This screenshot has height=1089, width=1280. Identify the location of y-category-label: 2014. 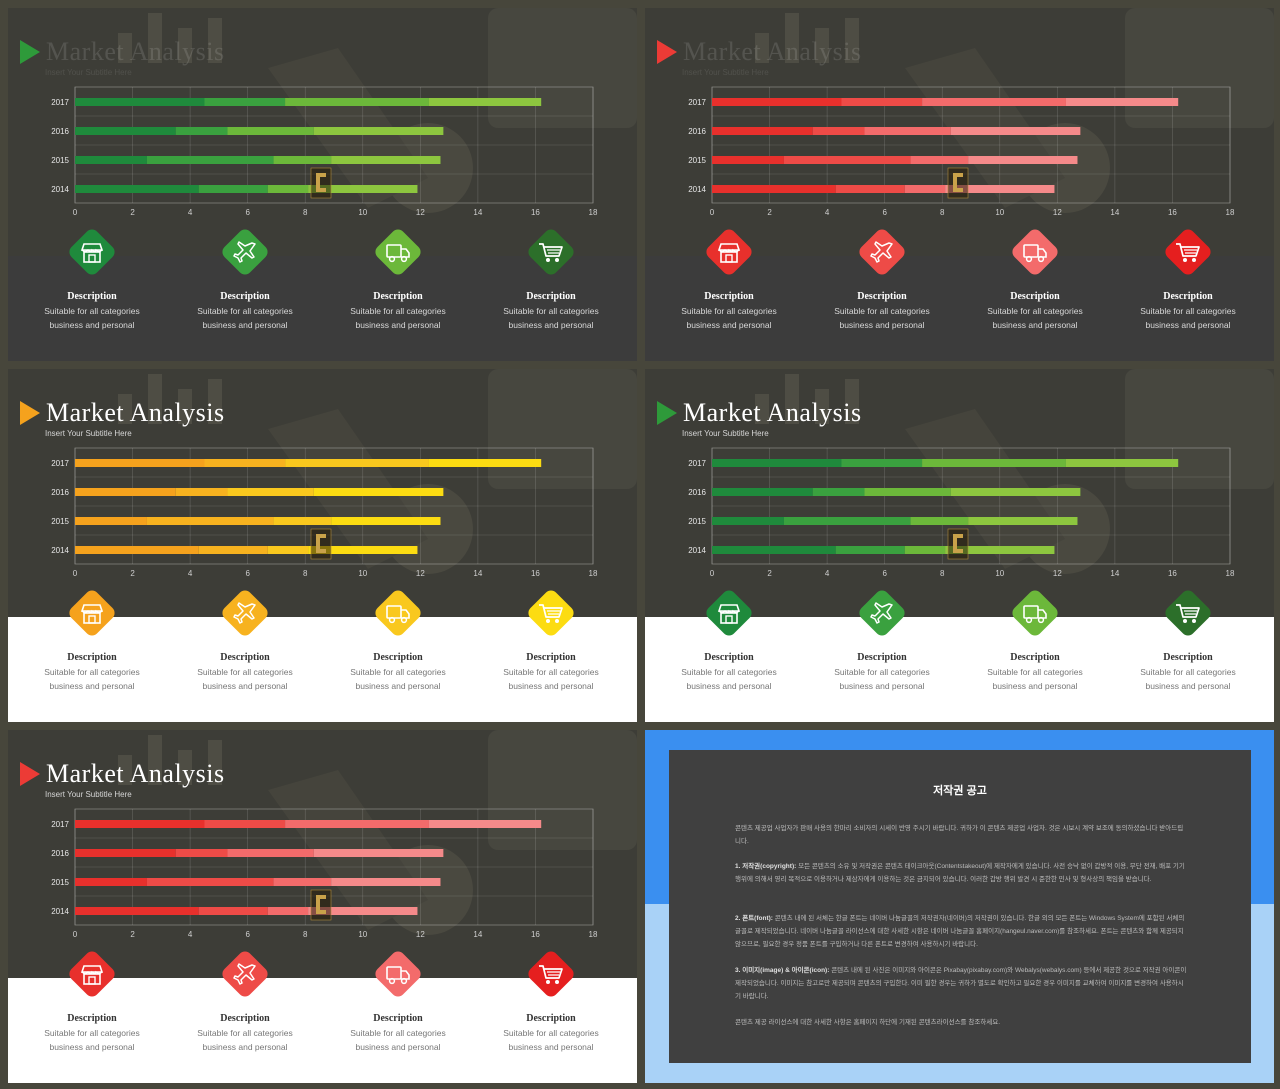
(697, 189).